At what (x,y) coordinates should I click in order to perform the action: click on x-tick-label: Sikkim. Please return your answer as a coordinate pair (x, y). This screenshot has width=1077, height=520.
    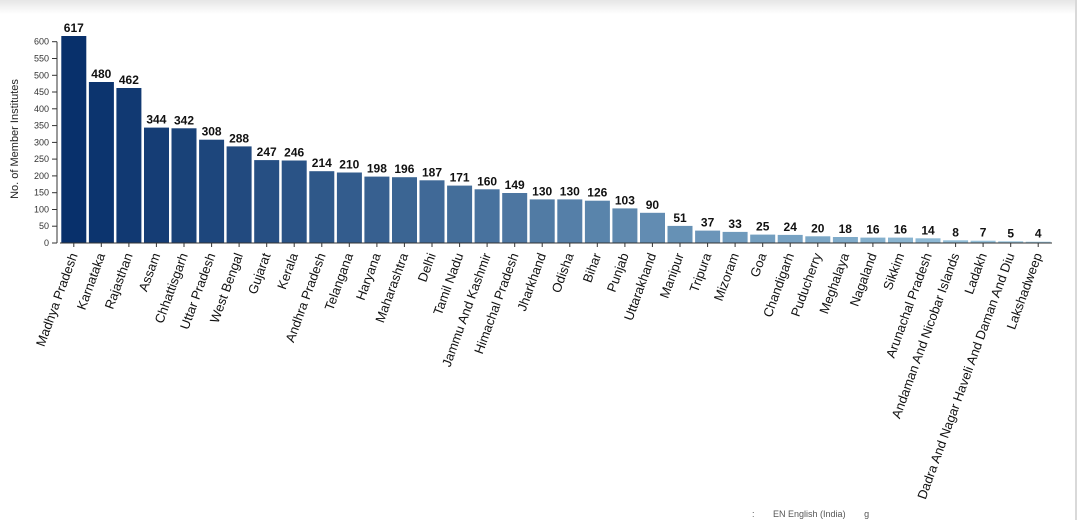
    Looking at the image, I should click on (893, 271).